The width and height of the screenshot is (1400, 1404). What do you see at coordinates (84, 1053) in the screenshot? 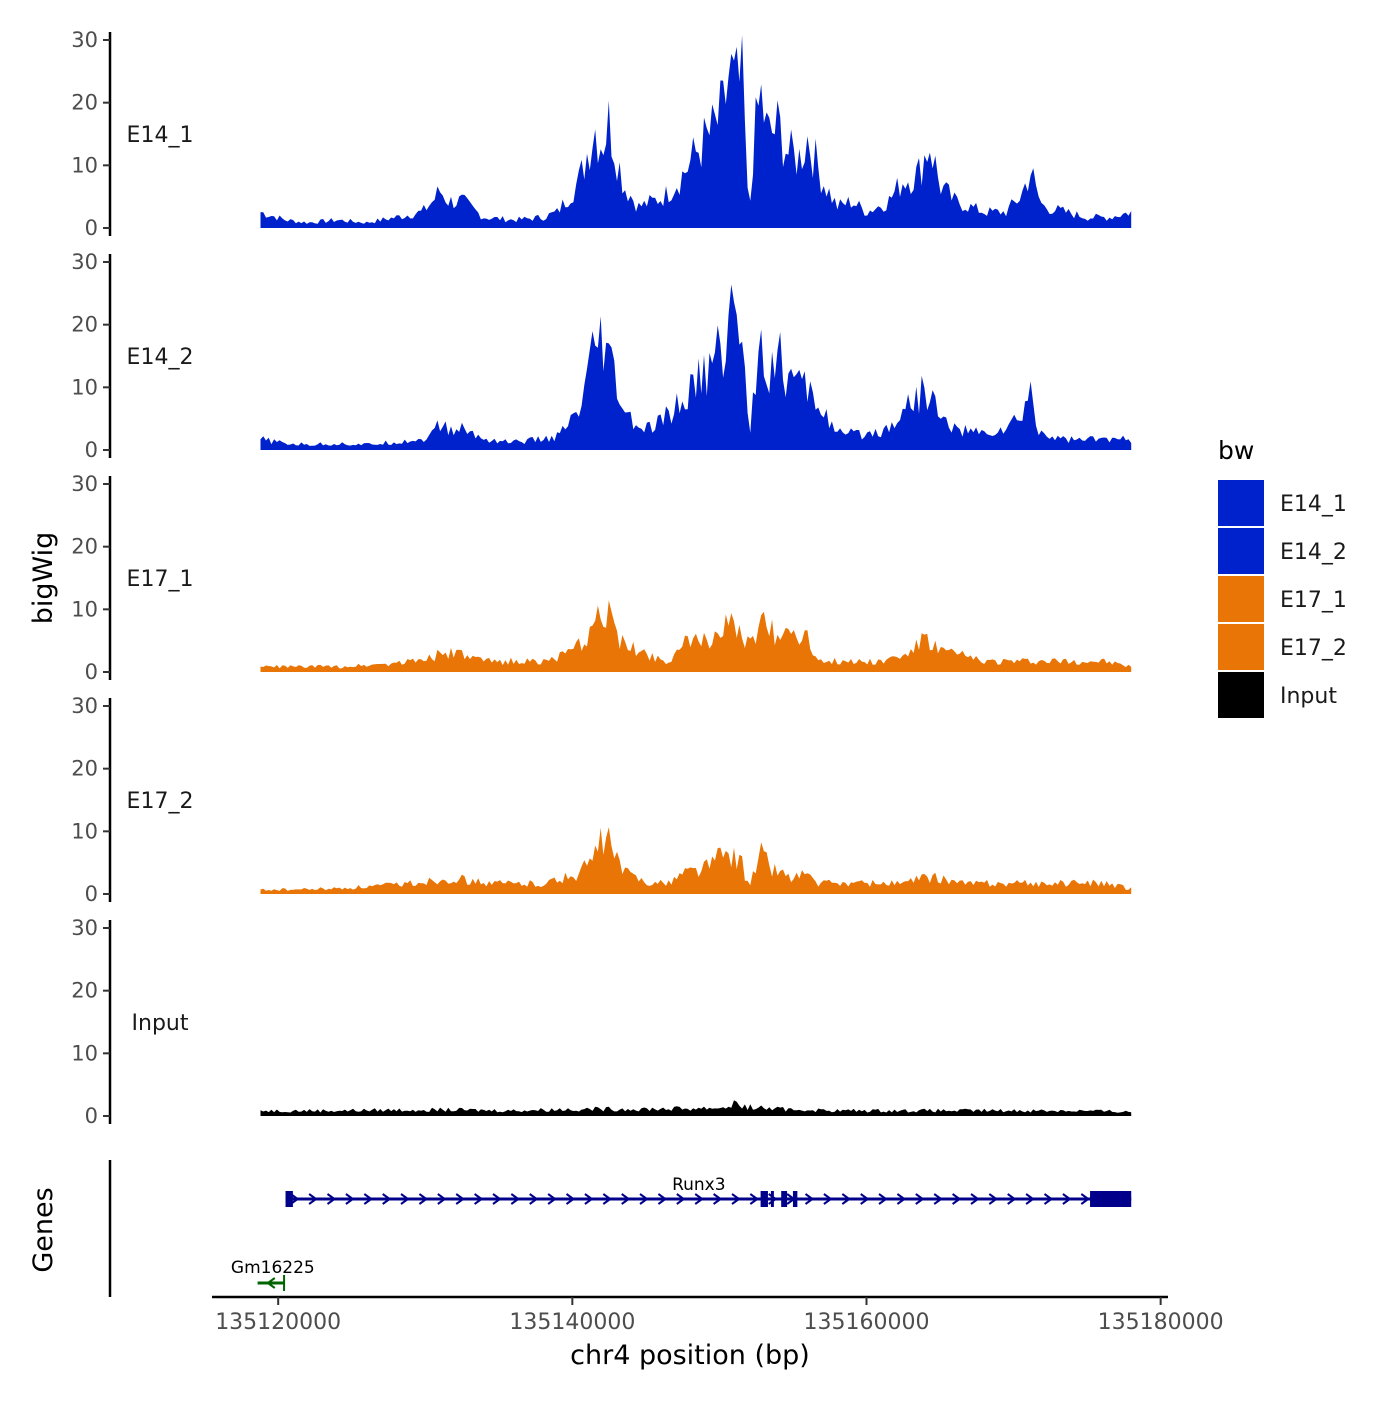
I see `y-tick-label-input-10: 10` at bounding box center [84, 1053].